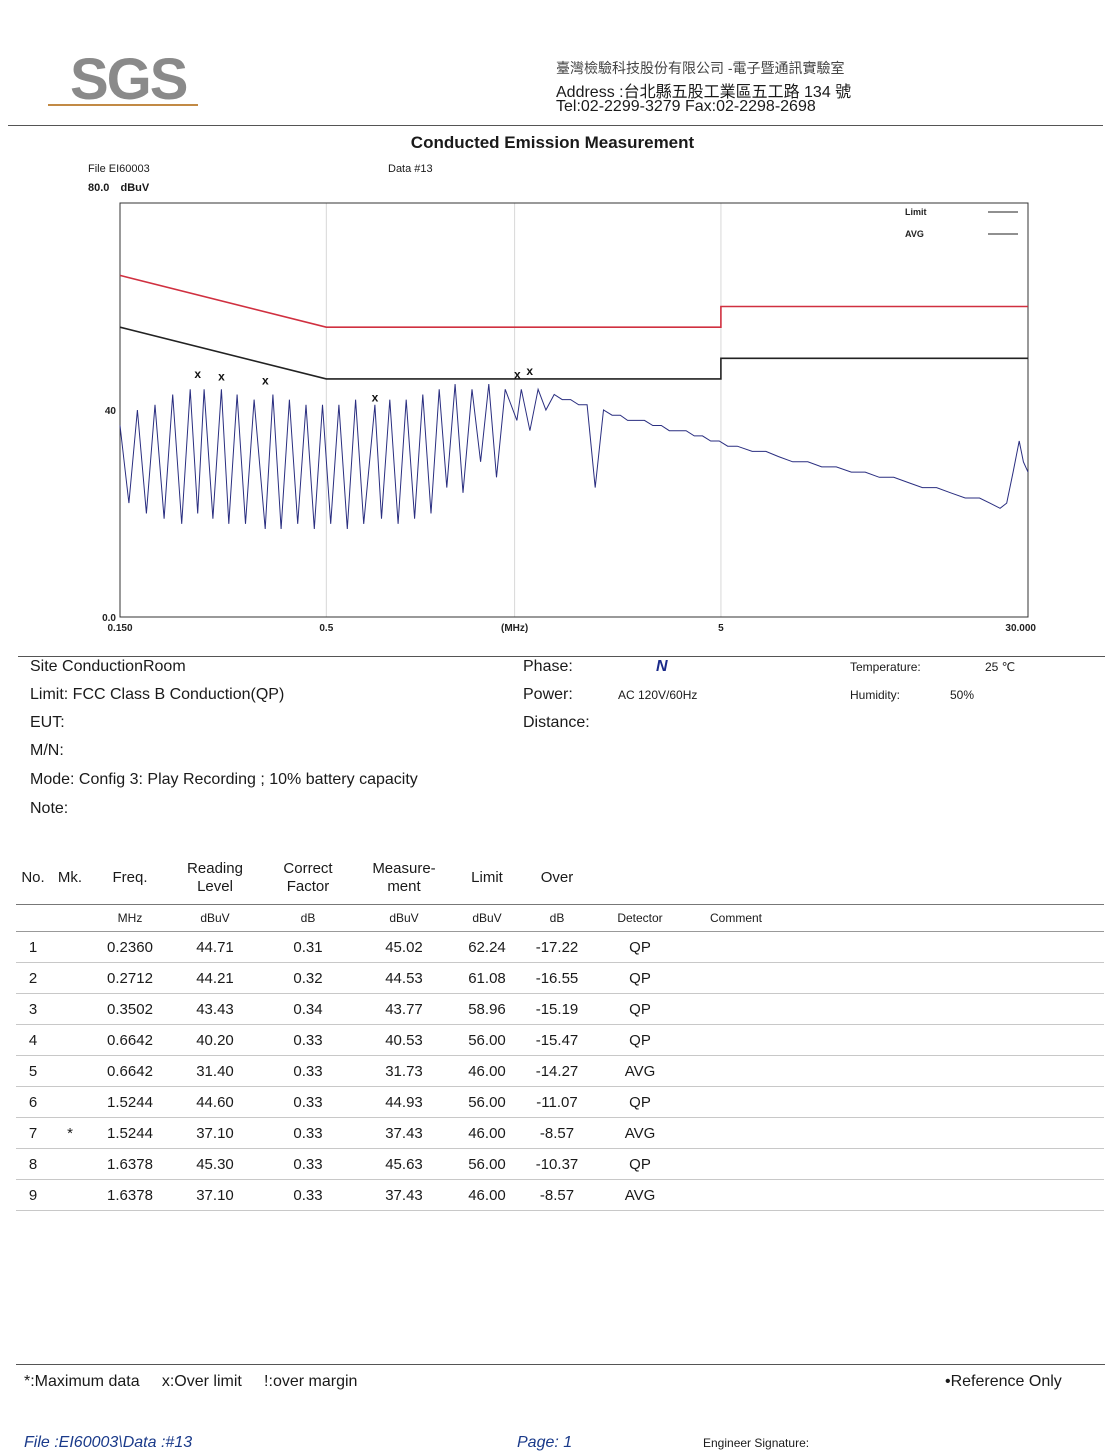  I want to click on cell-correct: 0.31, so click(308, 947).